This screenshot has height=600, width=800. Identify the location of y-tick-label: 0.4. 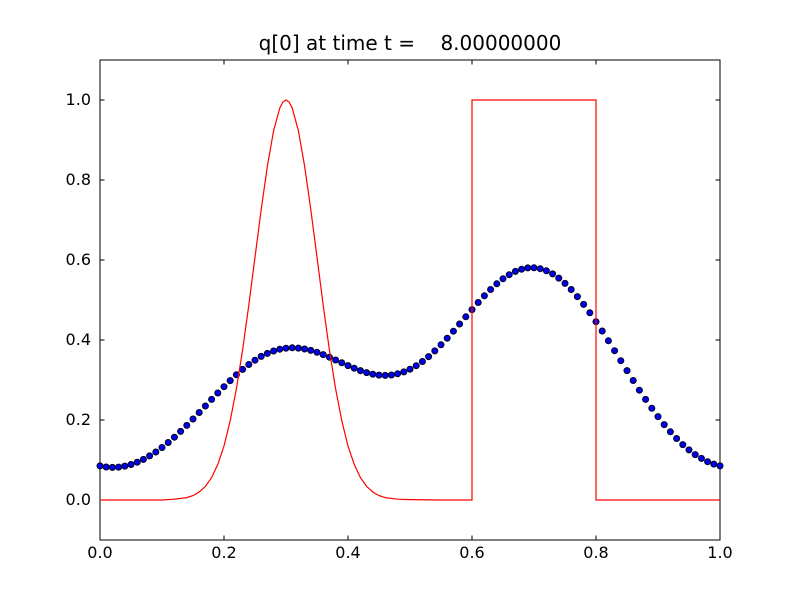
(78, 339).